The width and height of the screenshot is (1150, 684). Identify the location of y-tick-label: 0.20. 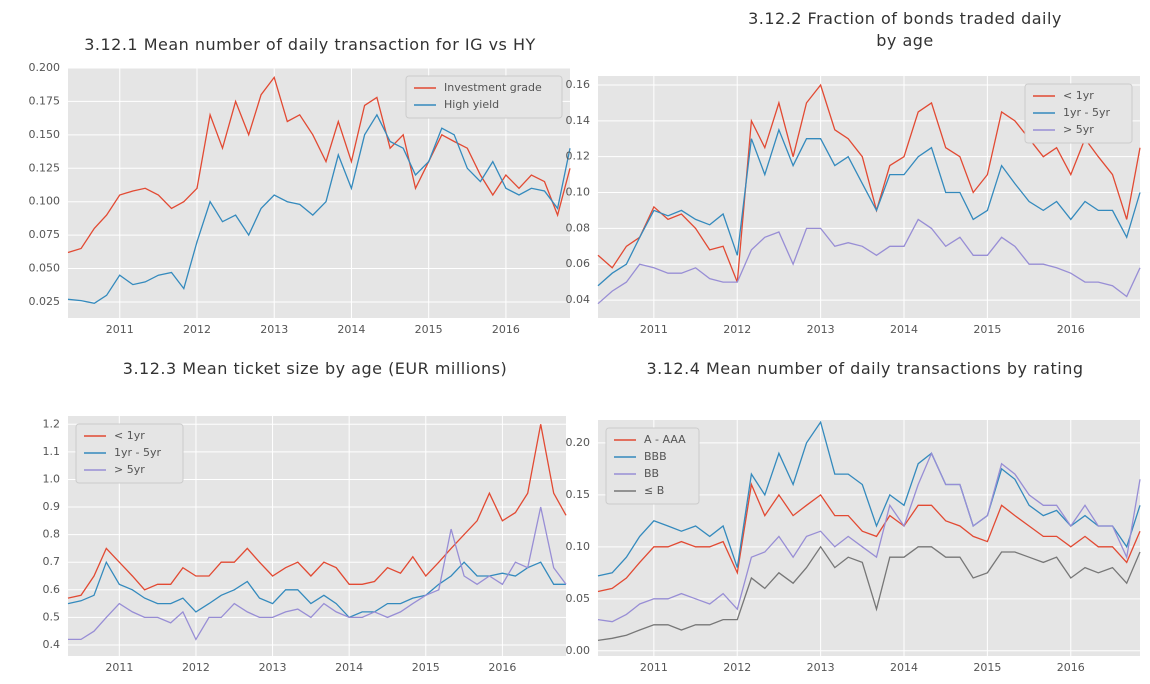
(578, 442).